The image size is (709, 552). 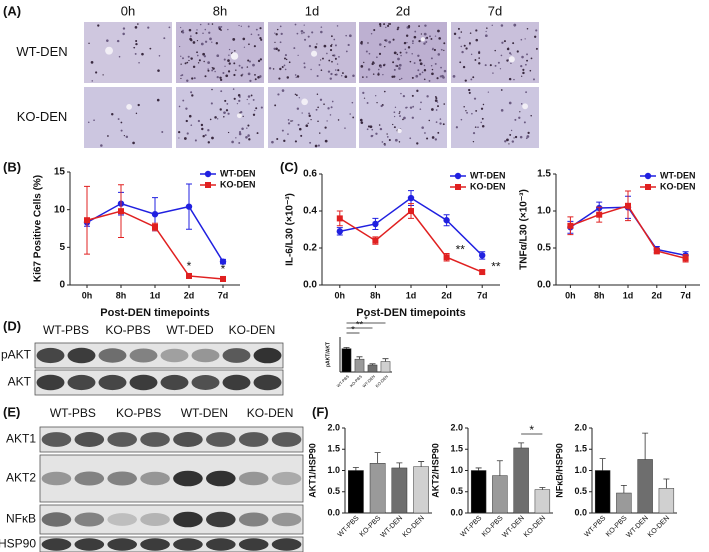 What do you see at coordinates (16, 355) in the screenshot?
I see `blot-row-label: pAKT` at bounding box center [16, 355].